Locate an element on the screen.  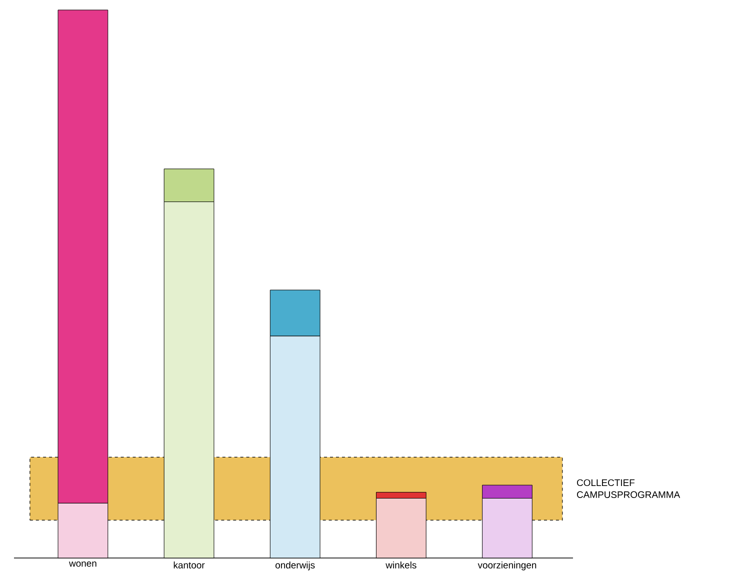
x-tick-label: voorzieningen is located at coordinates (507, 566).